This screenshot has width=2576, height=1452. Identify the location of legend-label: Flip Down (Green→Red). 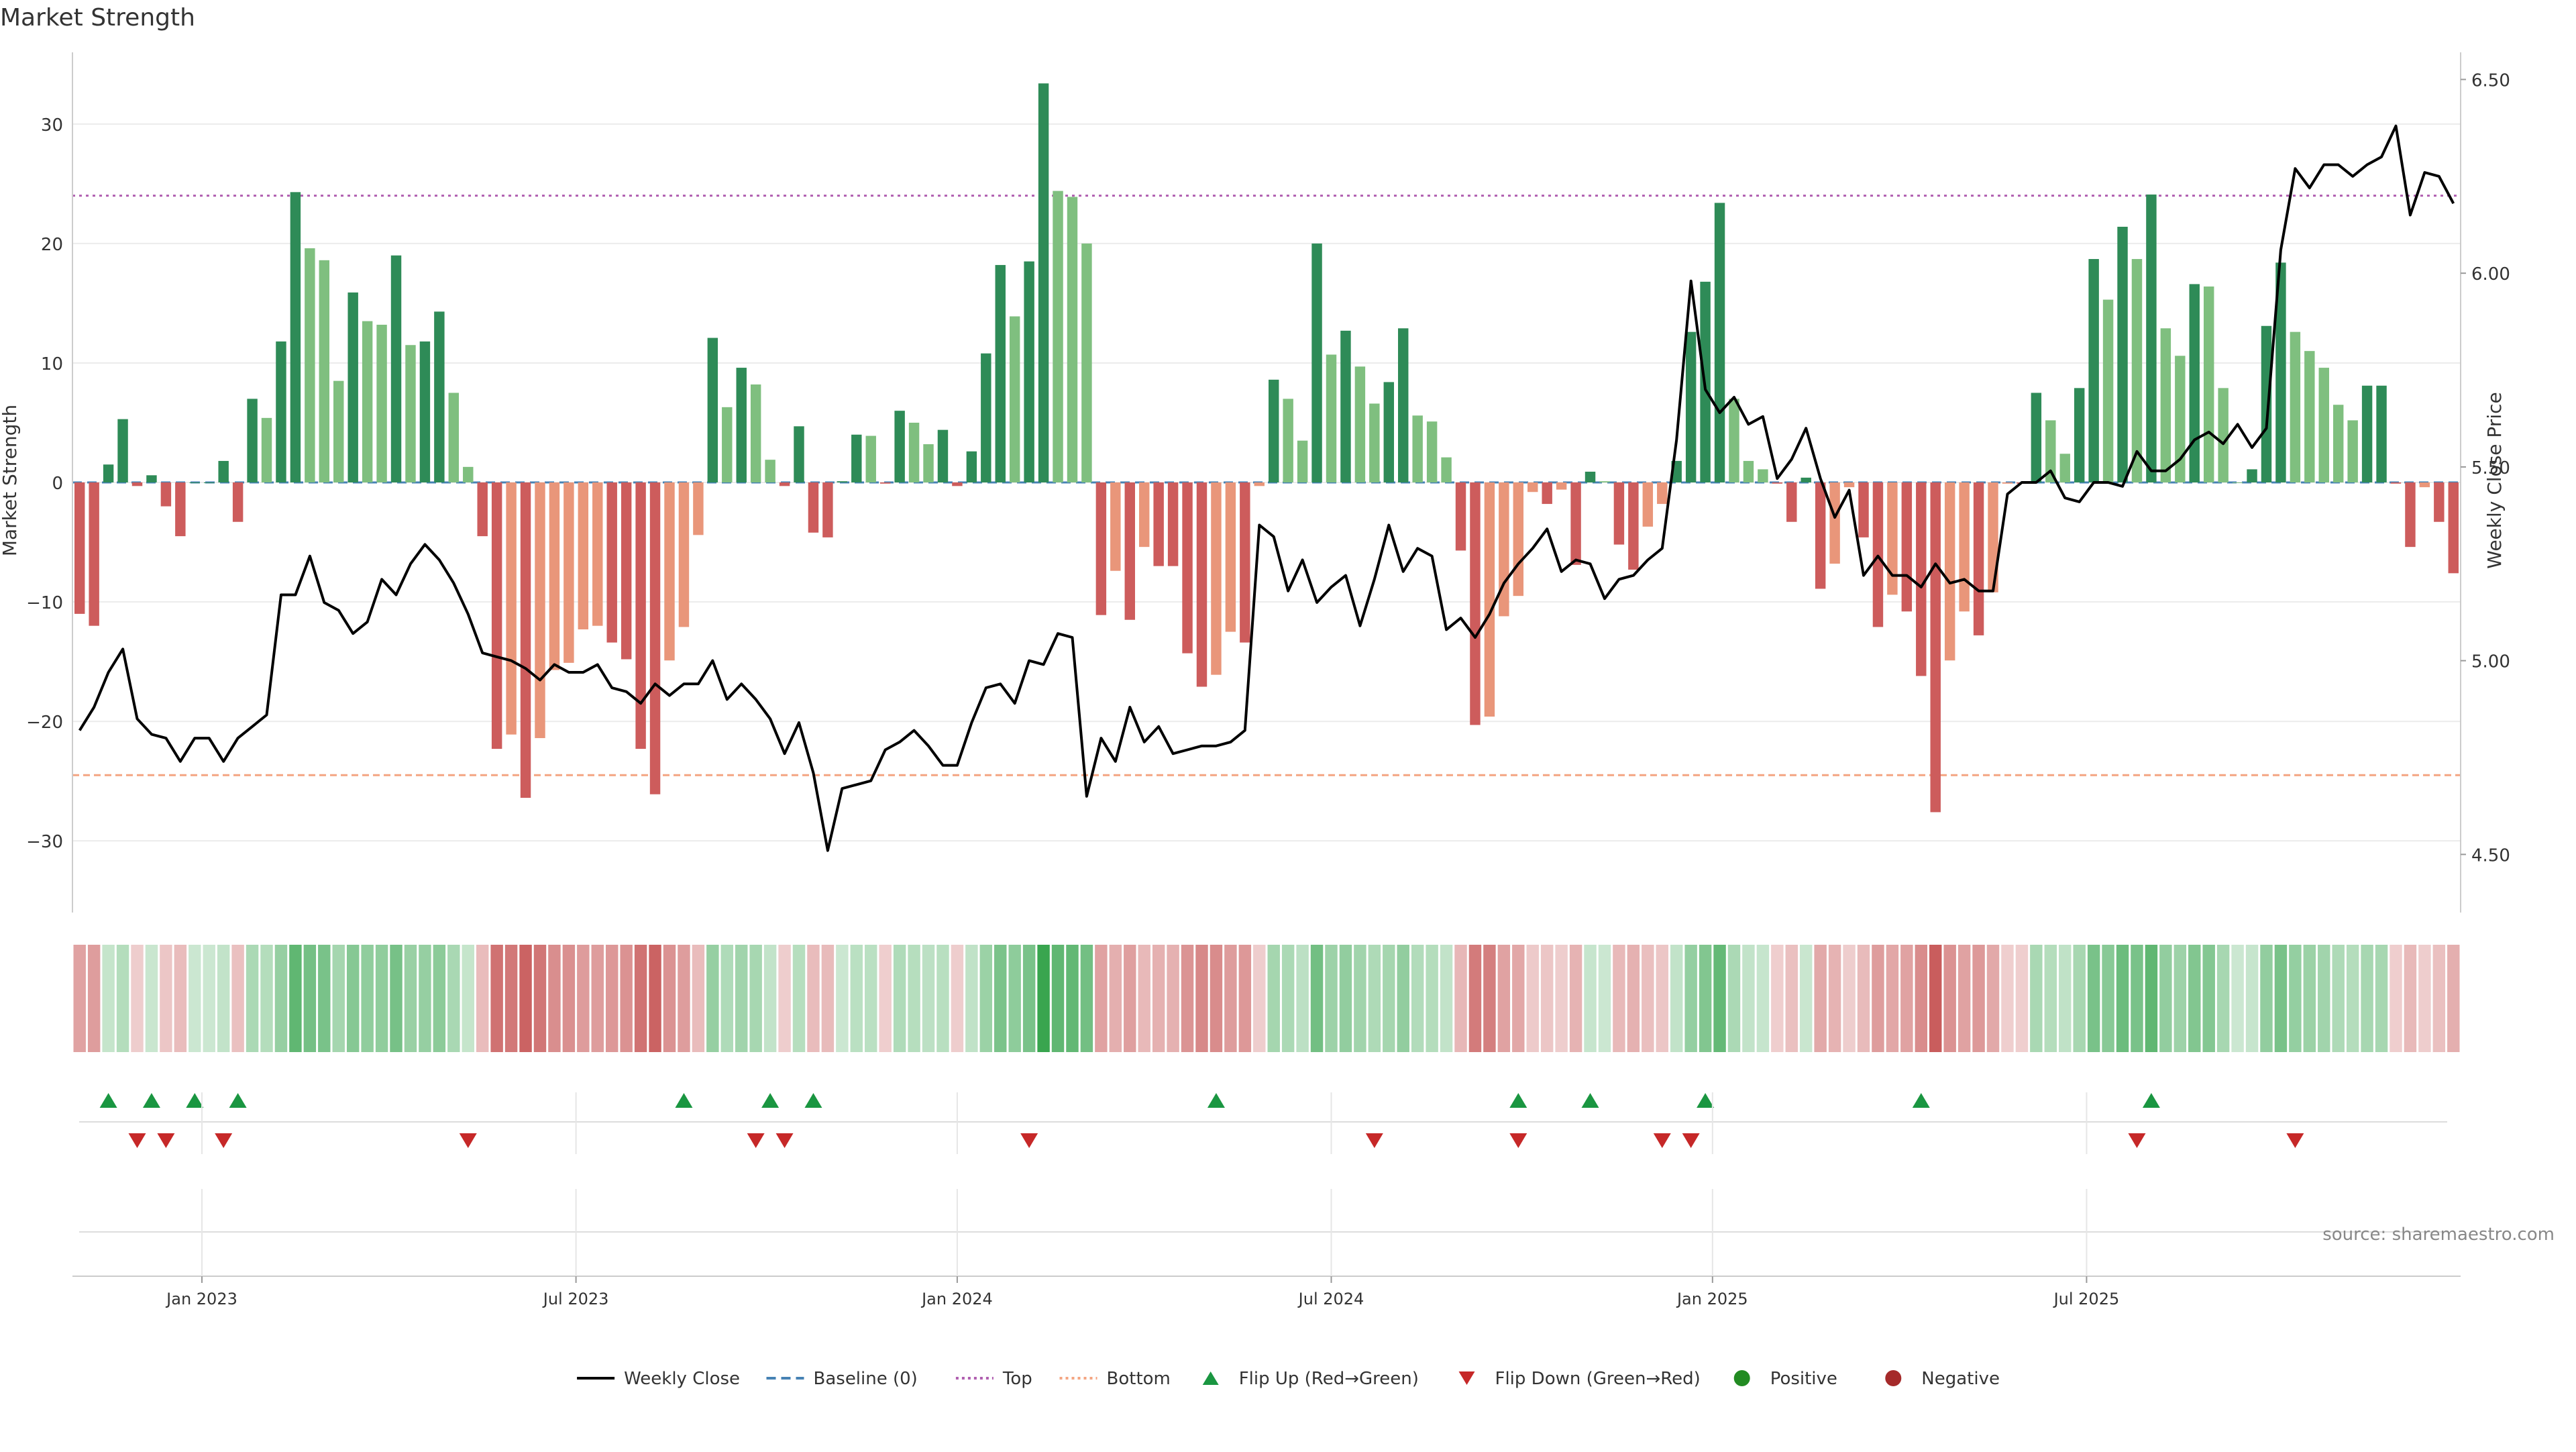
(1598, 1379).